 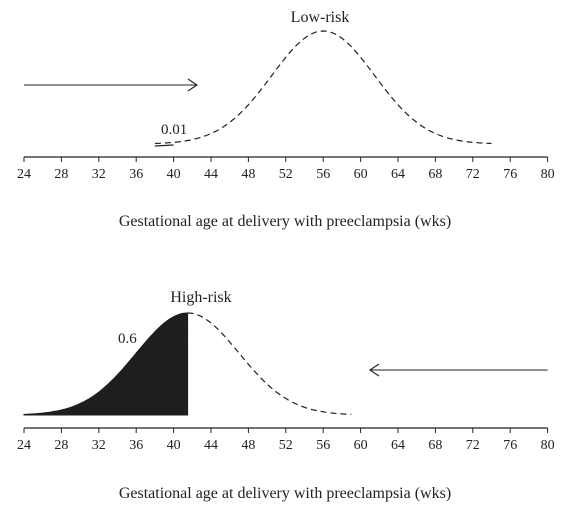 I want to click on low-risk-x-tick-label: 76, so click(x=510, y=174).